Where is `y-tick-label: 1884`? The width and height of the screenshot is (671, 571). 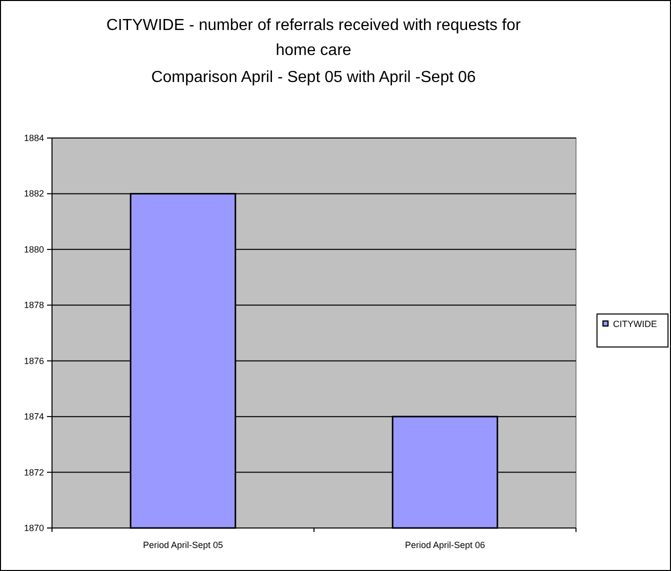 y-tick-label: 1884 is located at coordinates (34, 138).